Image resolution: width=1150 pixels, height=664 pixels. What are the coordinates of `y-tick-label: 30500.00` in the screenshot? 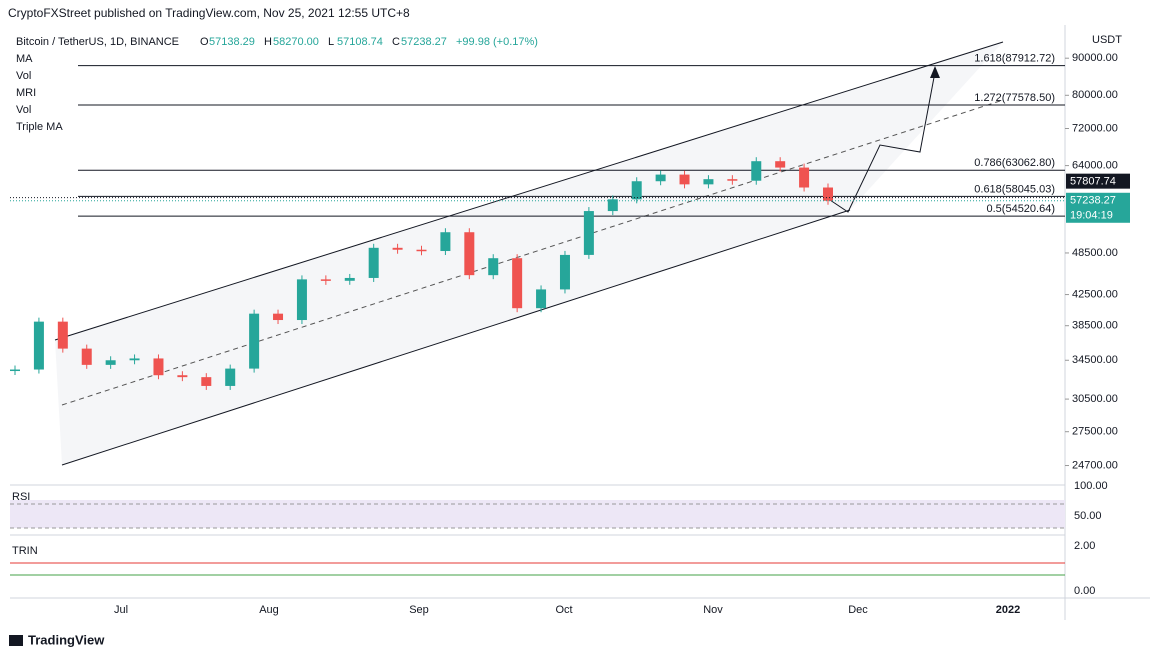 It's located at (1095, 399).